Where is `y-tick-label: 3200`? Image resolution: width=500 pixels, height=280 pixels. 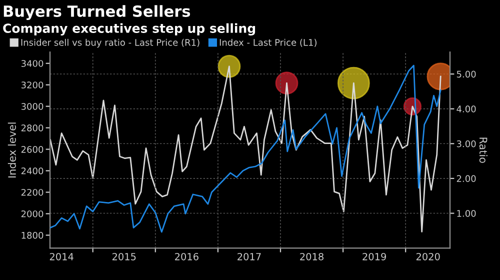 y-tick-label: 3200 is located at coordinates (32, 85).